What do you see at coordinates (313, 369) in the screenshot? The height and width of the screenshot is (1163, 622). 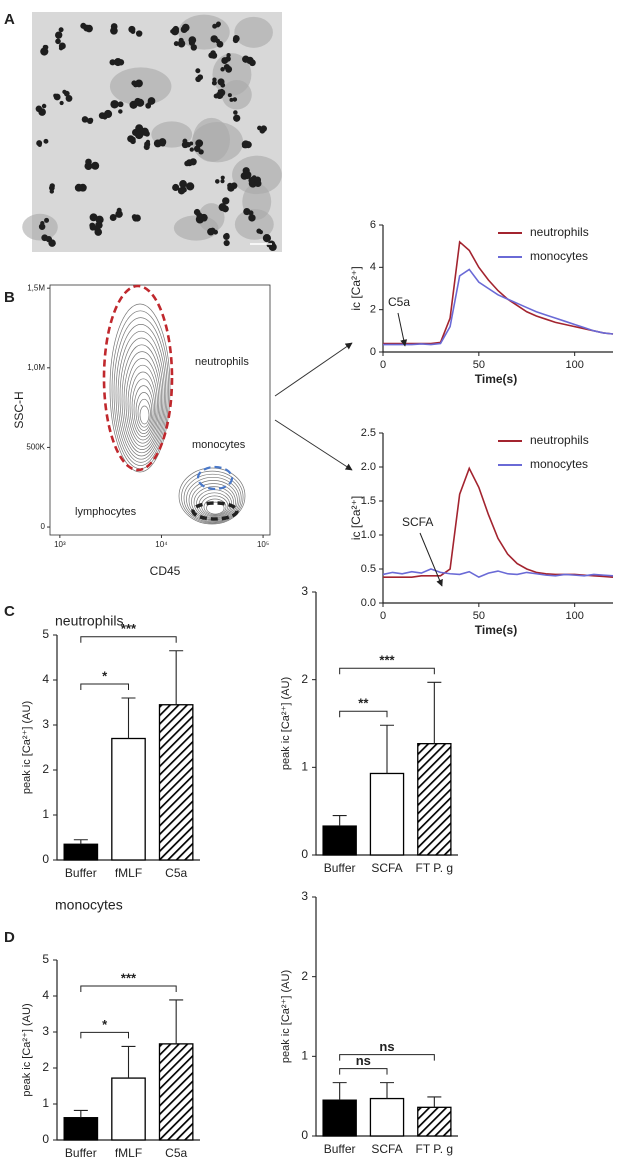 I see `arrow` at bounding box center [313, 369].